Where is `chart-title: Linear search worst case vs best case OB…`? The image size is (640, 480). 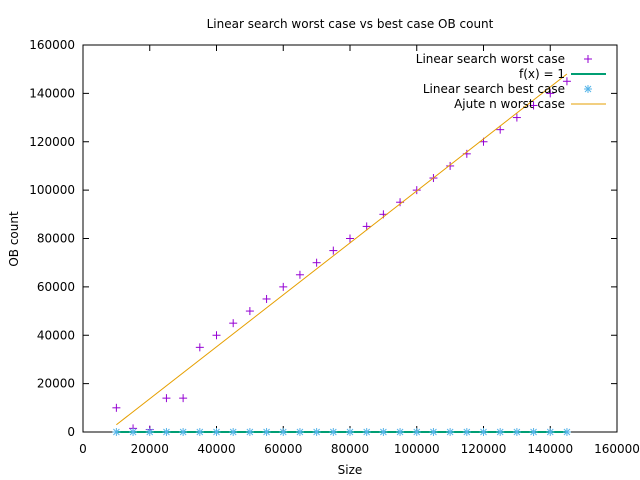
chart-title: Linear search worst case vs best case OB… is located at coordinates (350, 24).